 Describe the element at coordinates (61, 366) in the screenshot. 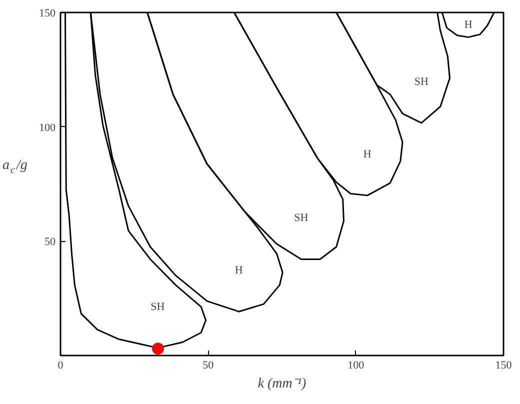

I see `x-tick-label: 0` at that location.